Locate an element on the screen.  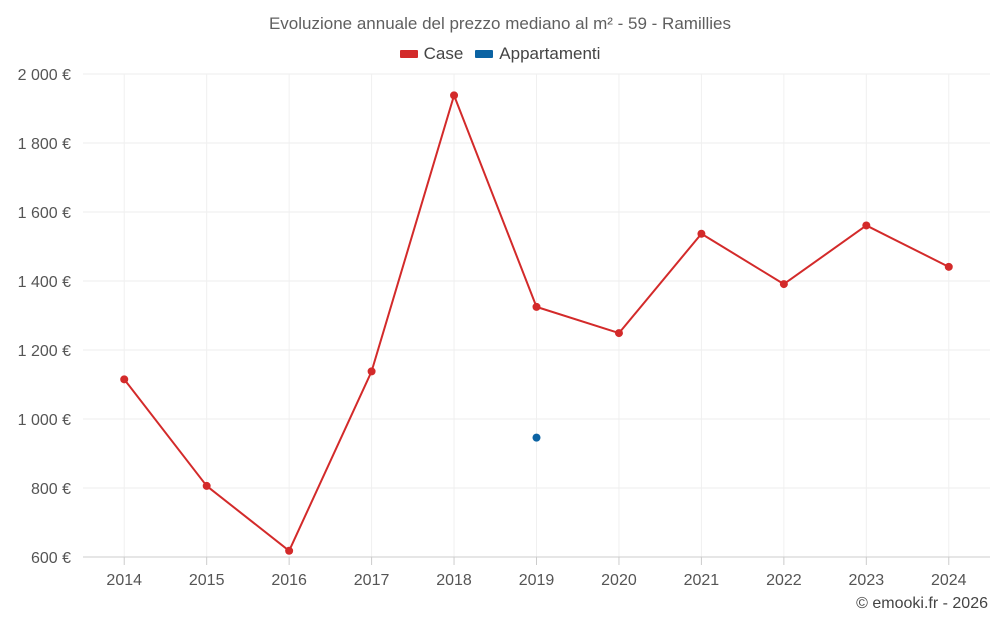
data-point-case-2016 is located at coordinates (289, 550).